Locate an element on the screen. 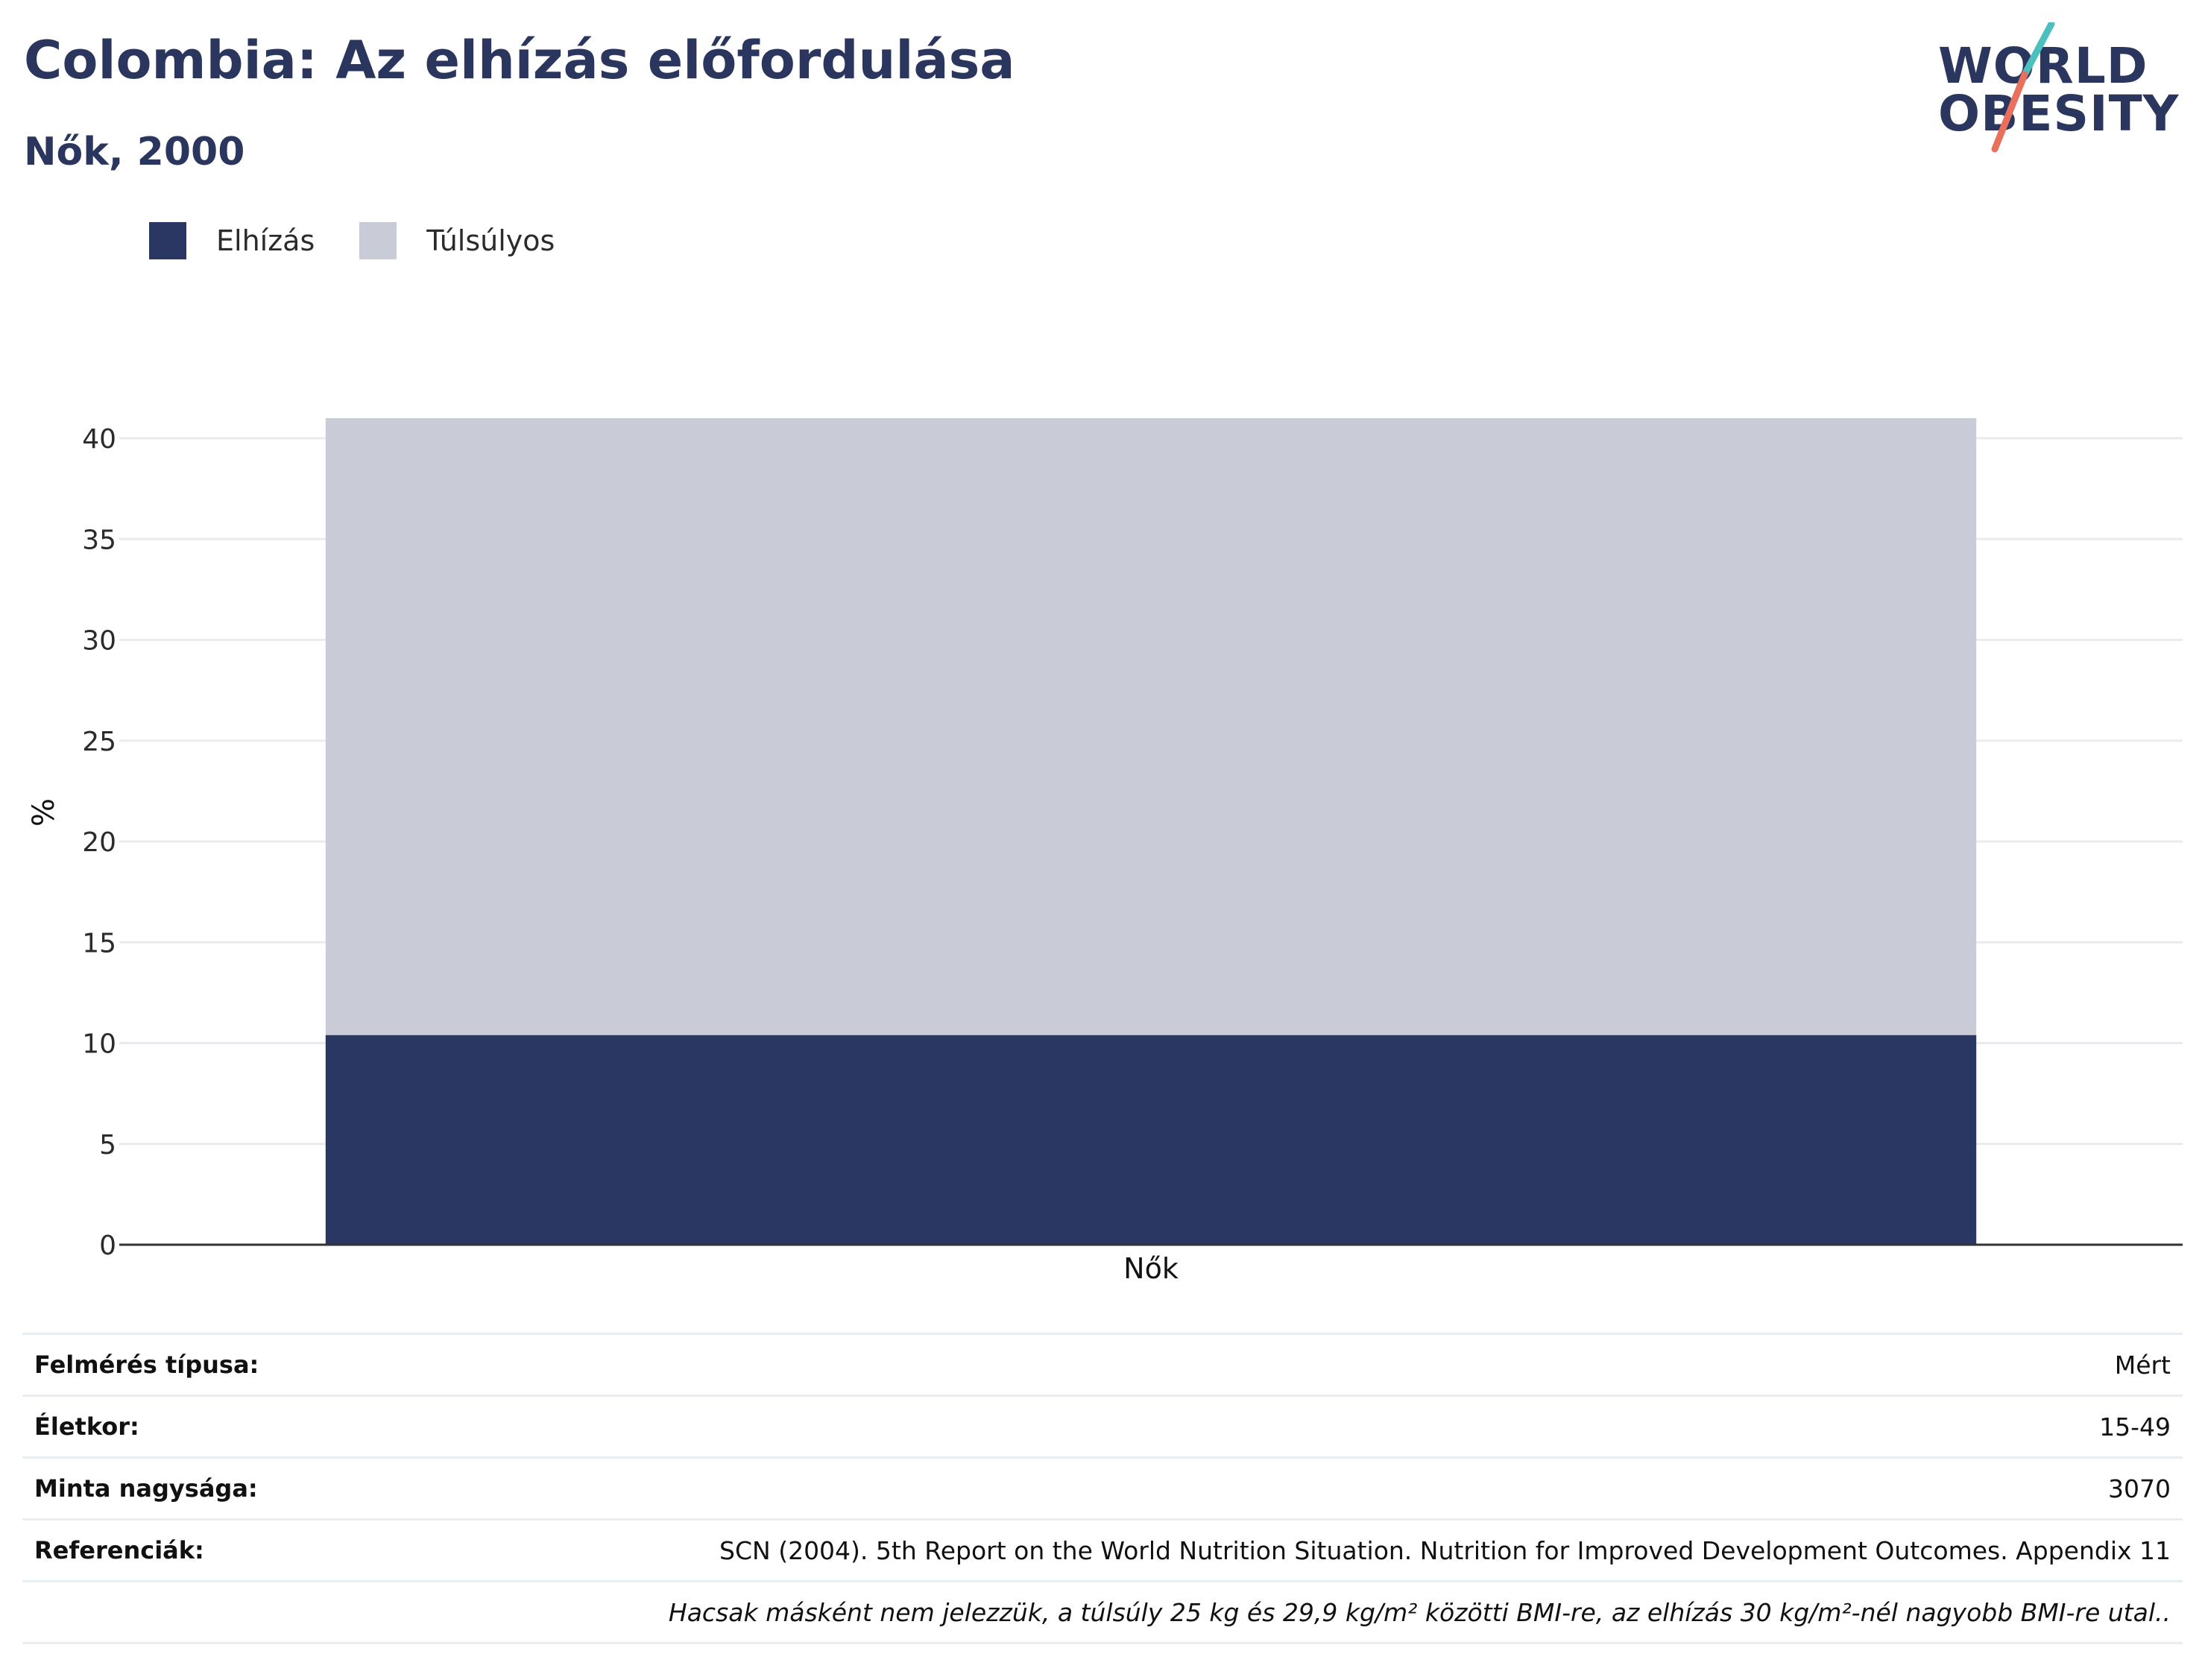  y-tick-label: 10 is located at coordinates (99, 1044).